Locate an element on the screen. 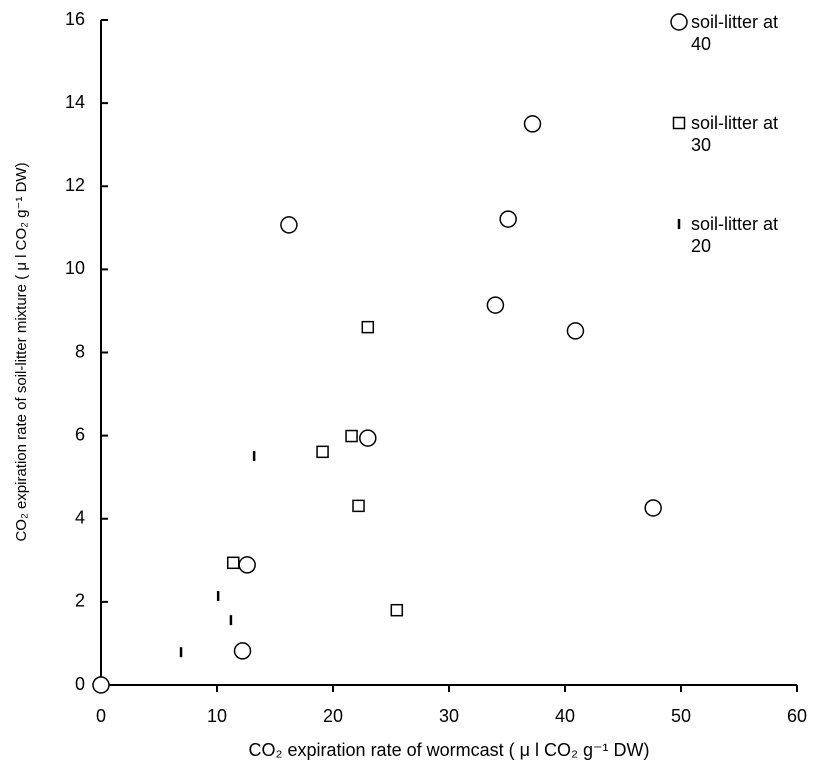 The width and height of the screenshot is (813, 780). x-tick-label: 60 is located at coordinates (797, 716).